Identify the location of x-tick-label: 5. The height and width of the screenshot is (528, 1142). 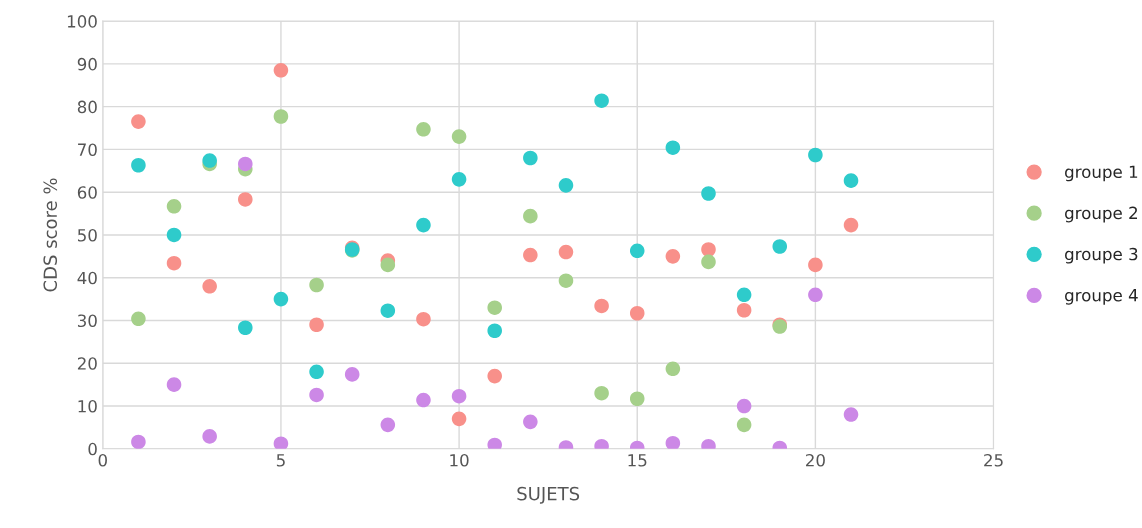
(280, 460).